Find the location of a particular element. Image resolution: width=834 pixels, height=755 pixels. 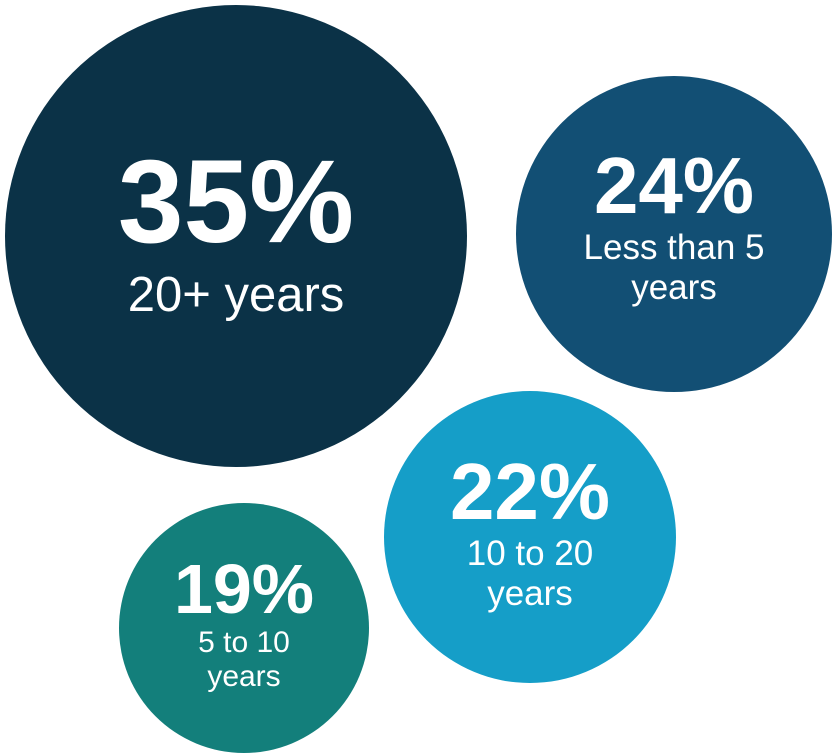

bubble-category-label: 5 to 10 years is located at coordinates (244, 659).